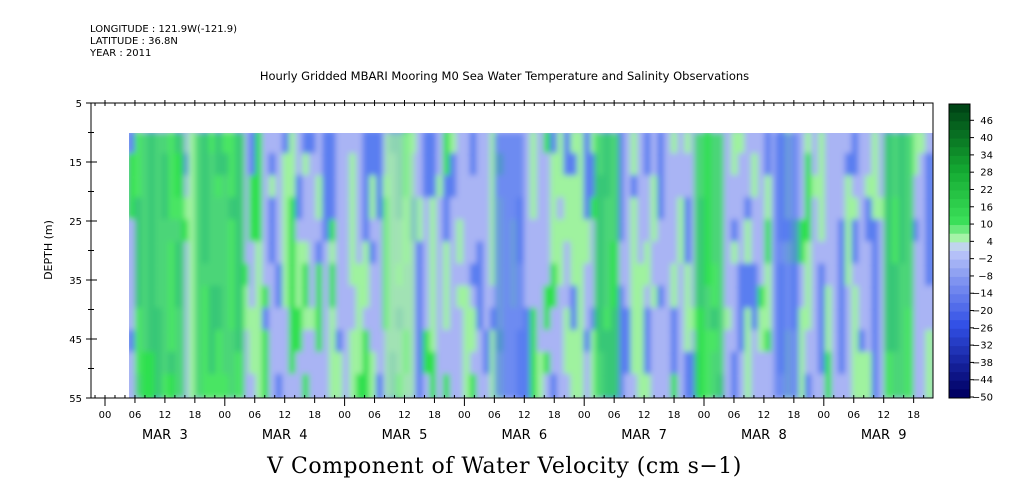 The width and height of the screenshot is (1009, 504). Describe the element at coordinates (959, 160) in the screenshot. I see `colorbar-swatch` at that location.